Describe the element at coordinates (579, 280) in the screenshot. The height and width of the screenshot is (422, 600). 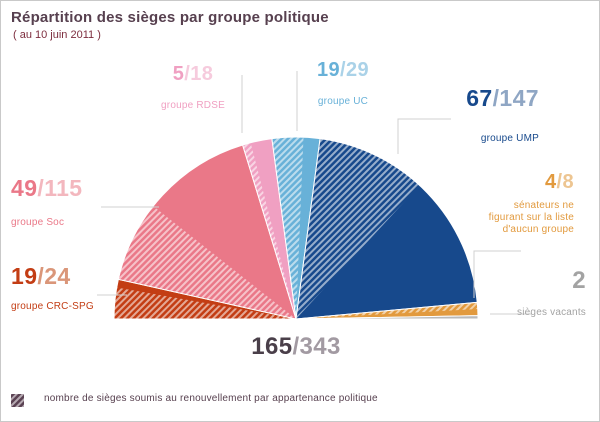
I see `vacants-count: 2` at that location.